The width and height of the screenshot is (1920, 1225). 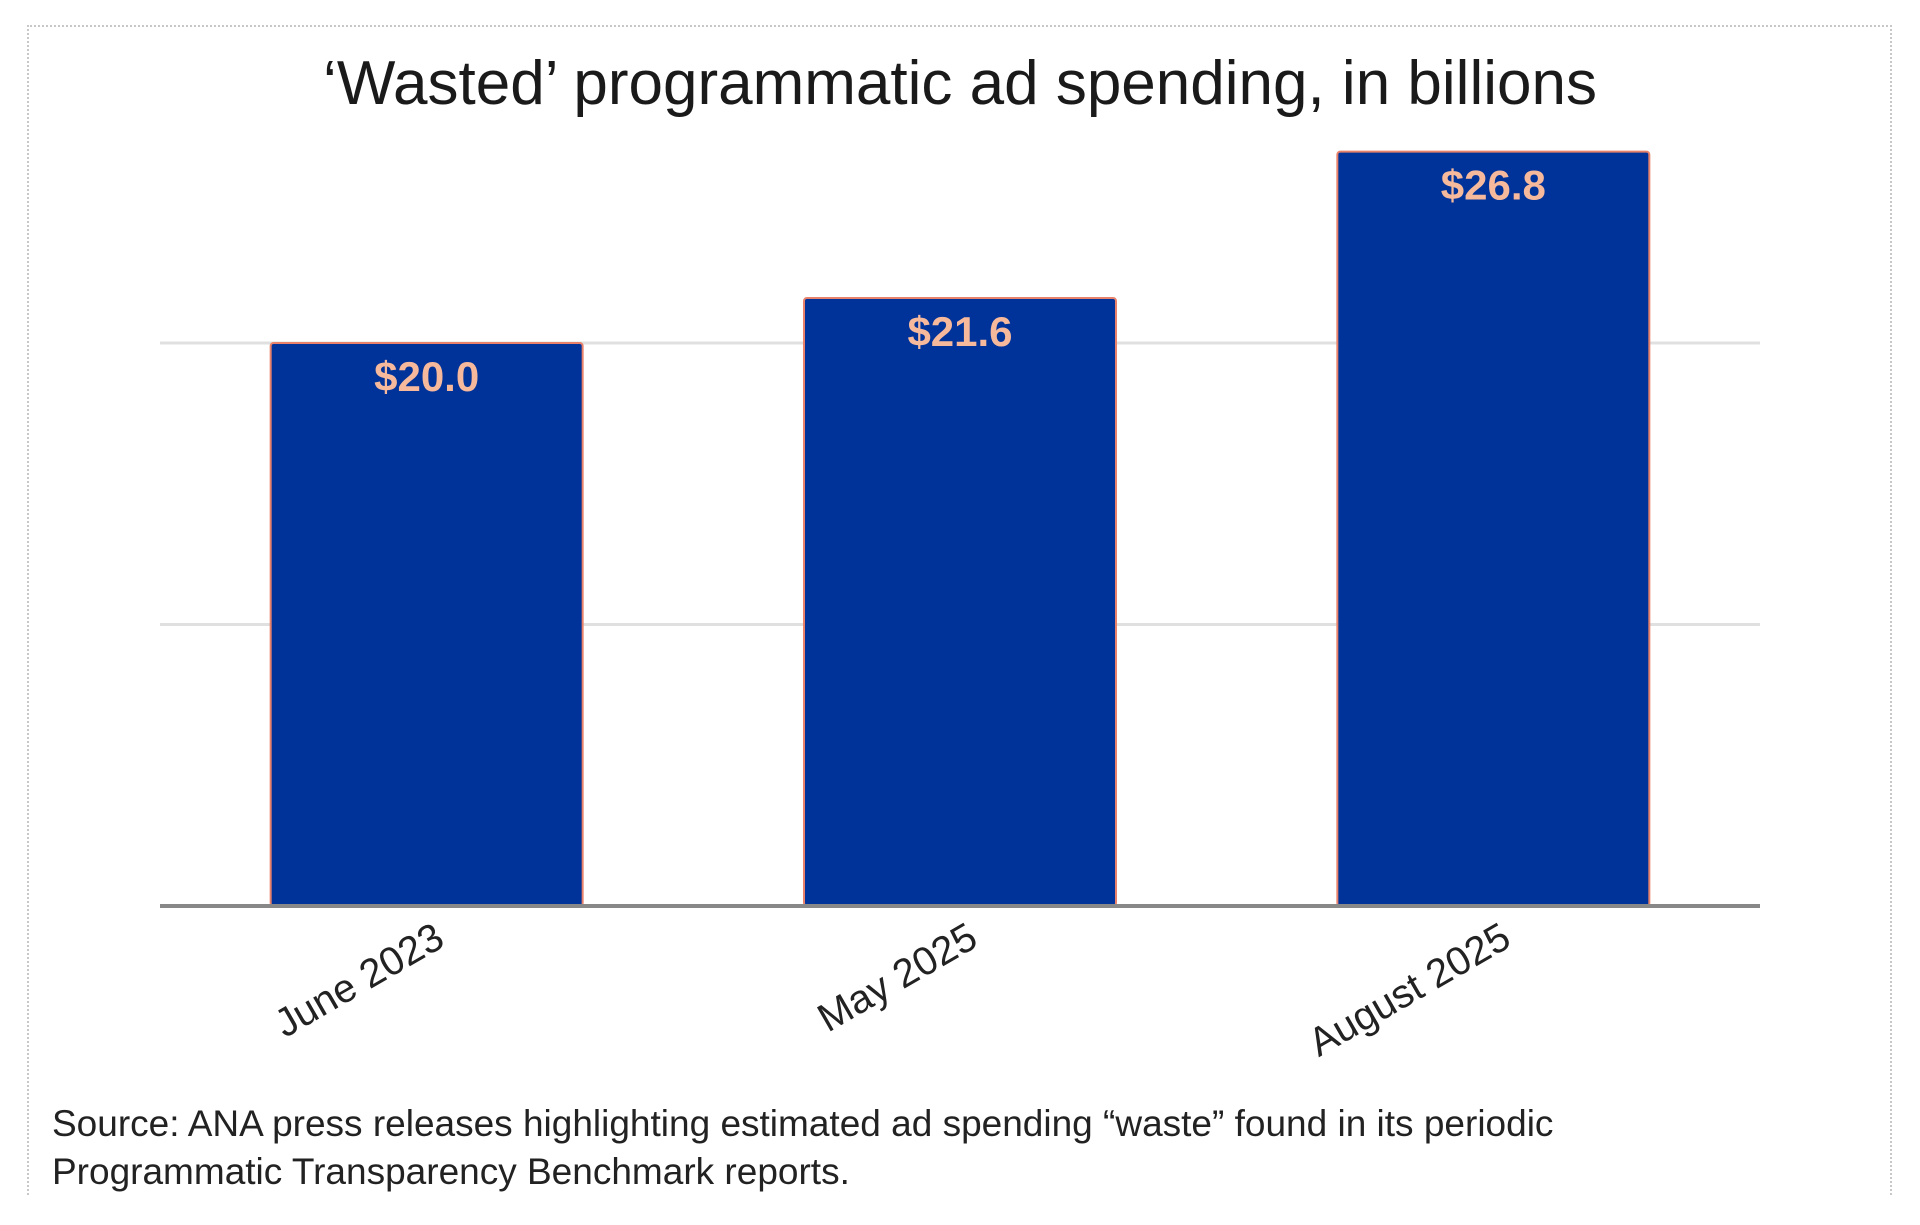 What do you see at coordinates (359, 981) in the screenshot?
I see `x-tick-label: June 2023` at bounding box center [359, 981].